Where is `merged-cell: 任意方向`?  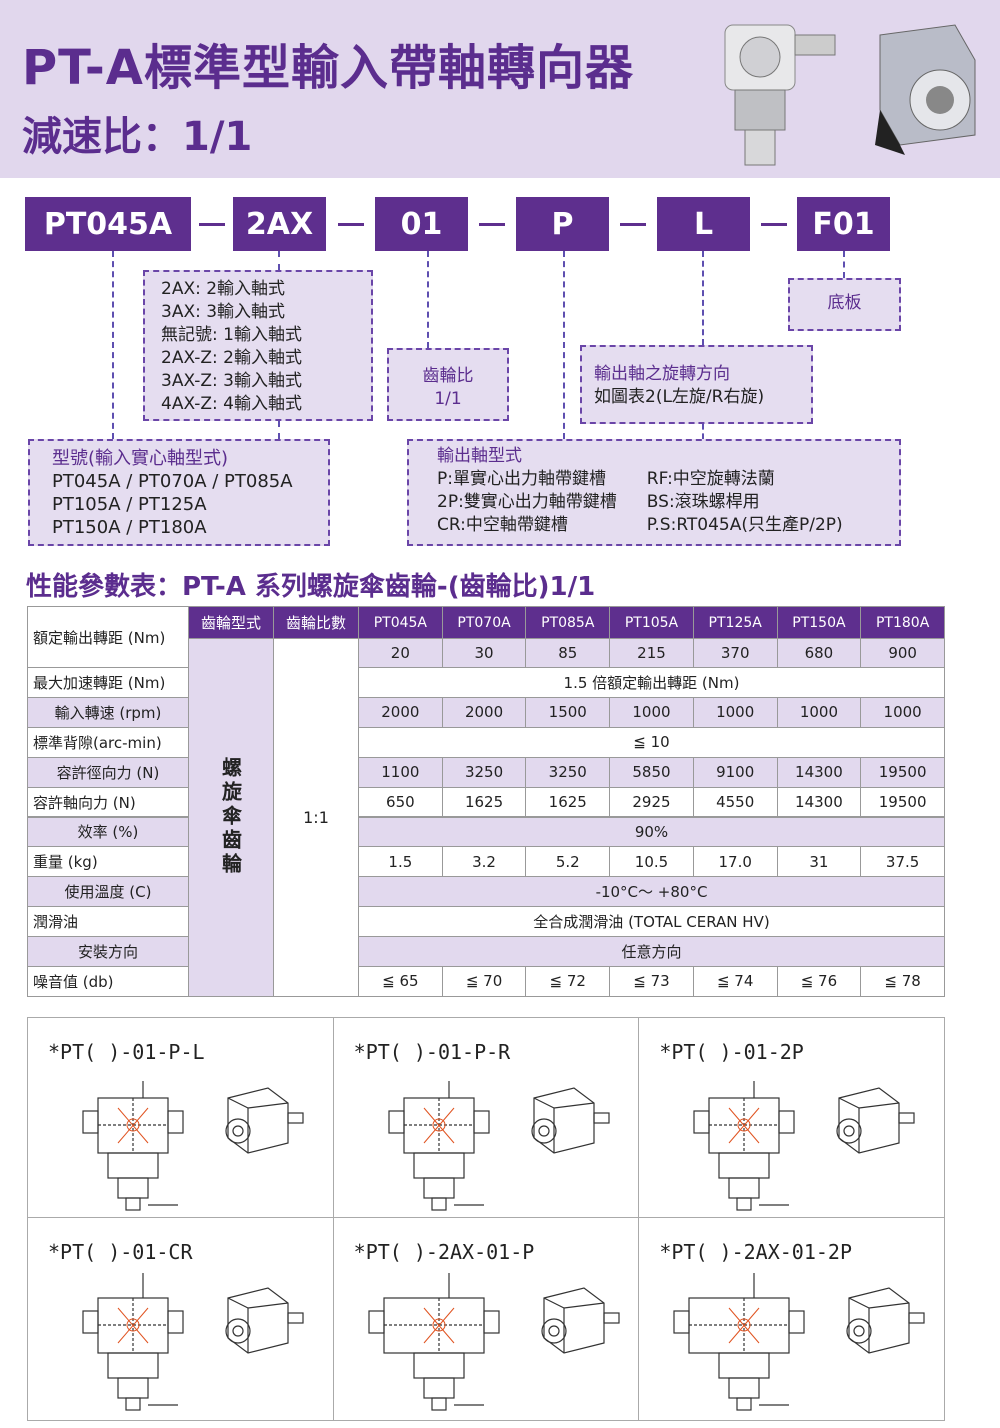
merged-cell: 任意方向 is located at coordinates (651, 951).